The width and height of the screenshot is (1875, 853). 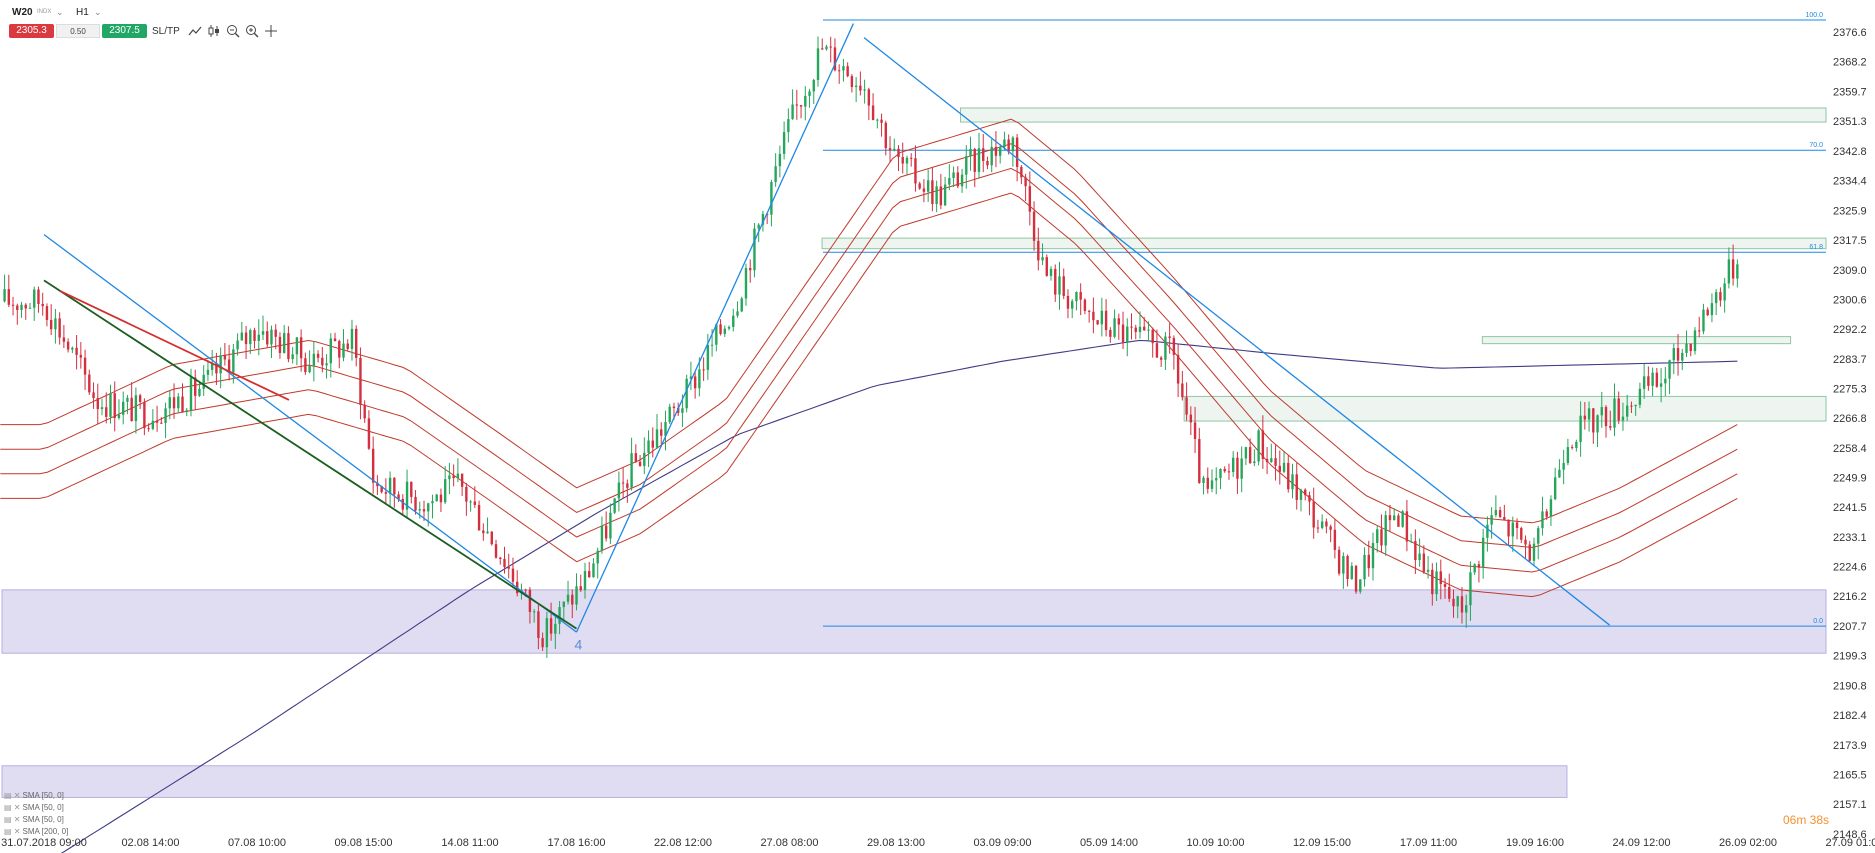 What do you see at coordinates (1641, 843) in the screenshot?
I see `time-tick-label: 24.09 12:00` at bounding box center [1641, 843].